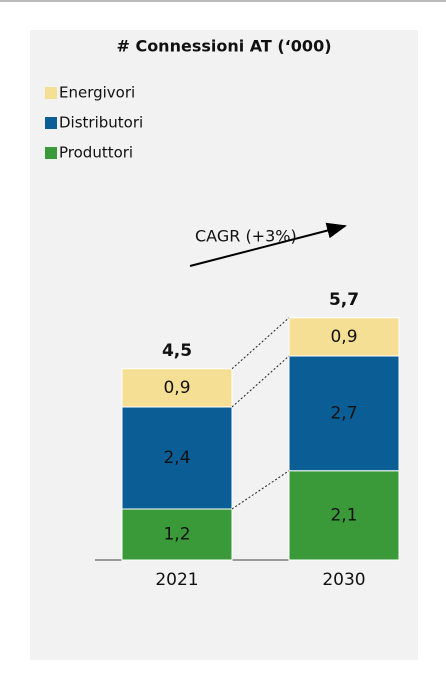 The image size is (446, 697). I want to click on total-label: 5,7, so click(344, 300).